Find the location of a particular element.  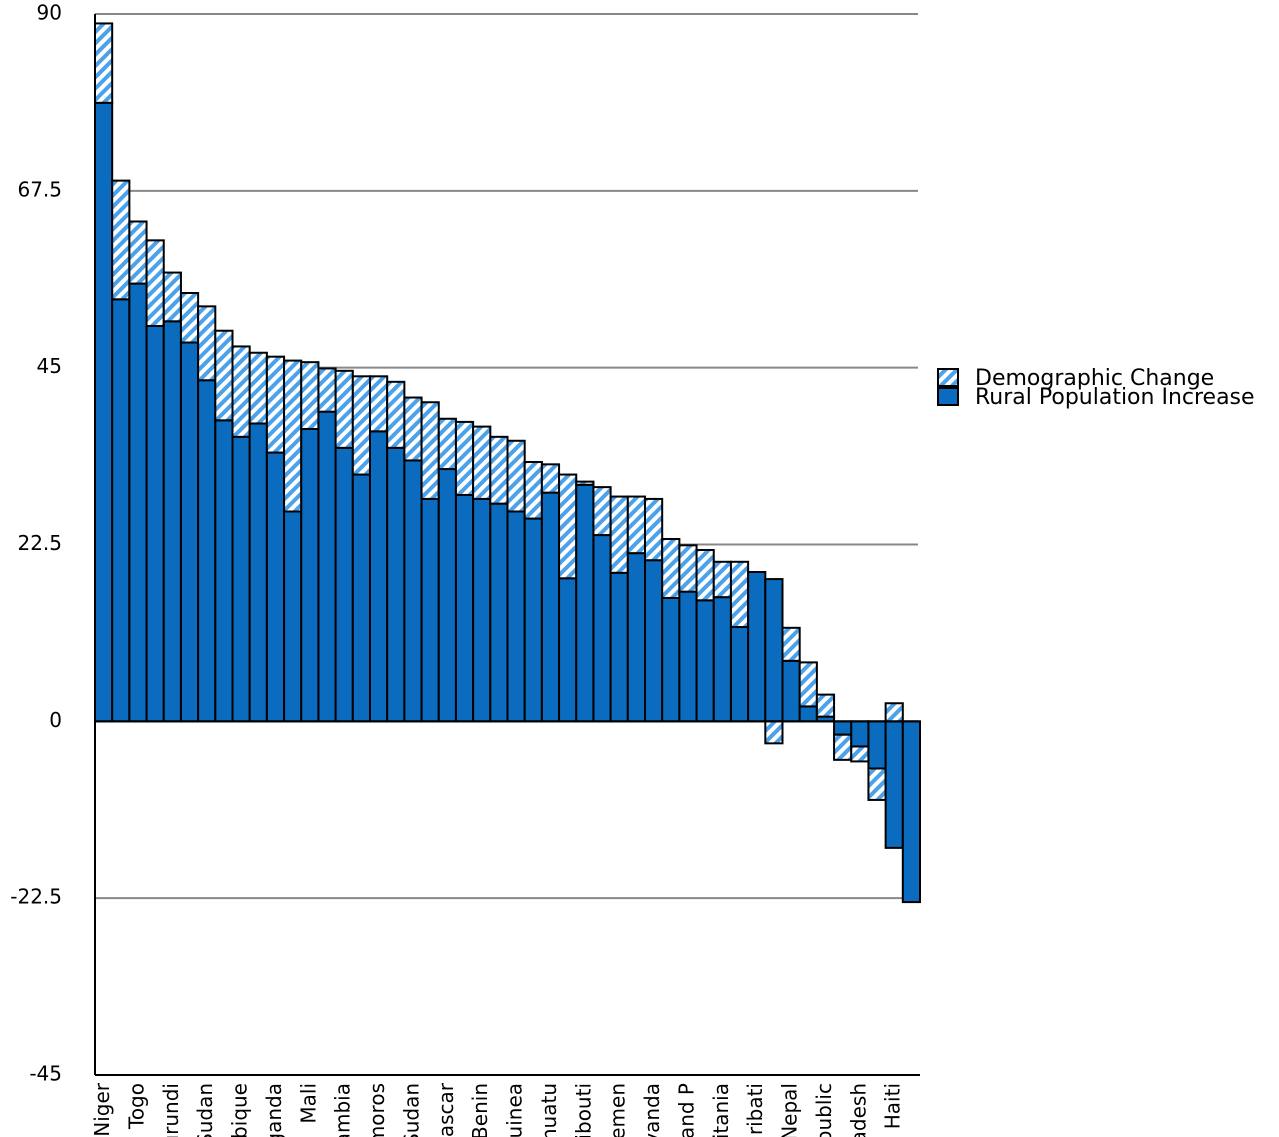

x-tick-label: Niger is located at coordinates (102, 1109).